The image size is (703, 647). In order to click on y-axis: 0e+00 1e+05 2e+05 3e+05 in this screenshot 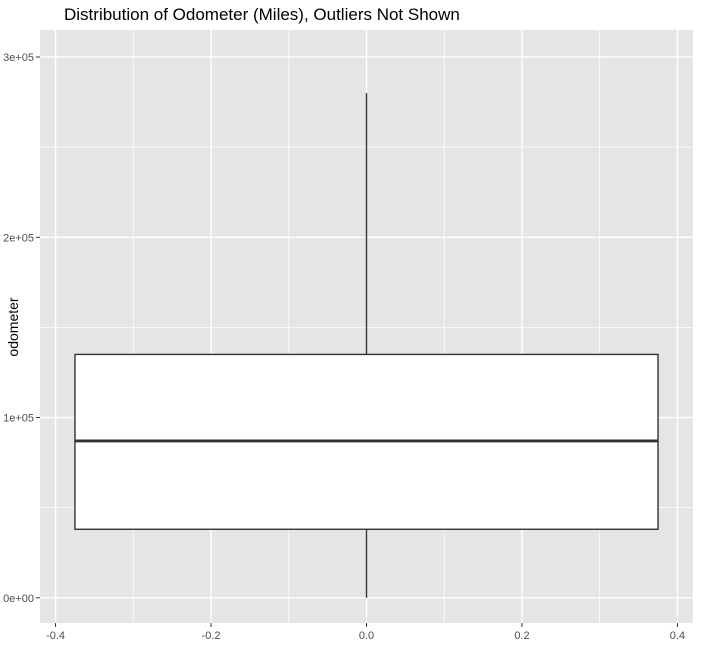, I will do `click(21, 328)`.